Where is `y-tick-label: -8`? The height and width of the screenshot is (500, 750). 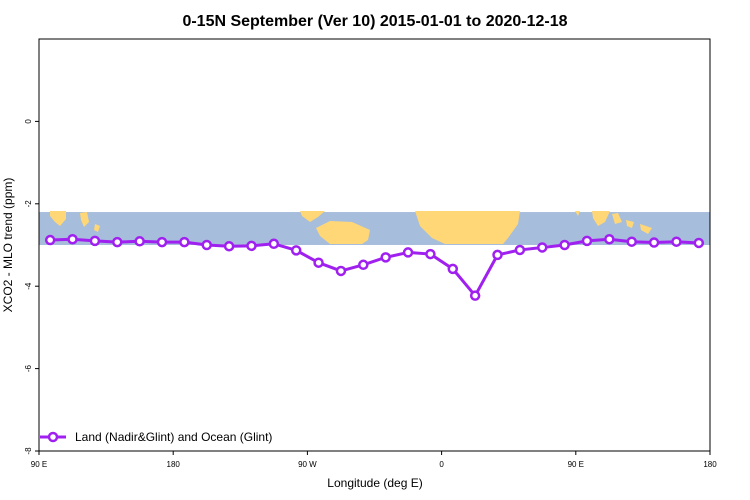
y-tick-label: -8 is located at coordinates (28, 451).